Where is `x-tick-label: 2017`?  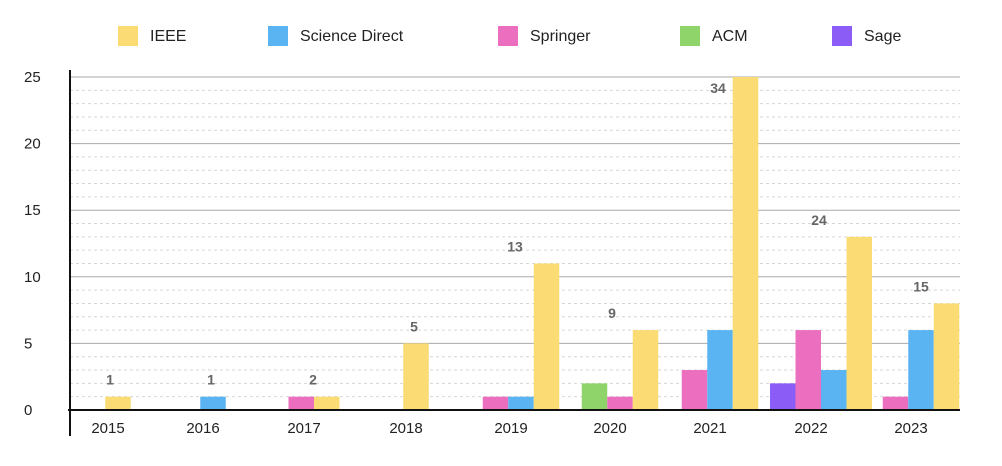 x-tick-label: 2017 is located at coordinates (303, 428).